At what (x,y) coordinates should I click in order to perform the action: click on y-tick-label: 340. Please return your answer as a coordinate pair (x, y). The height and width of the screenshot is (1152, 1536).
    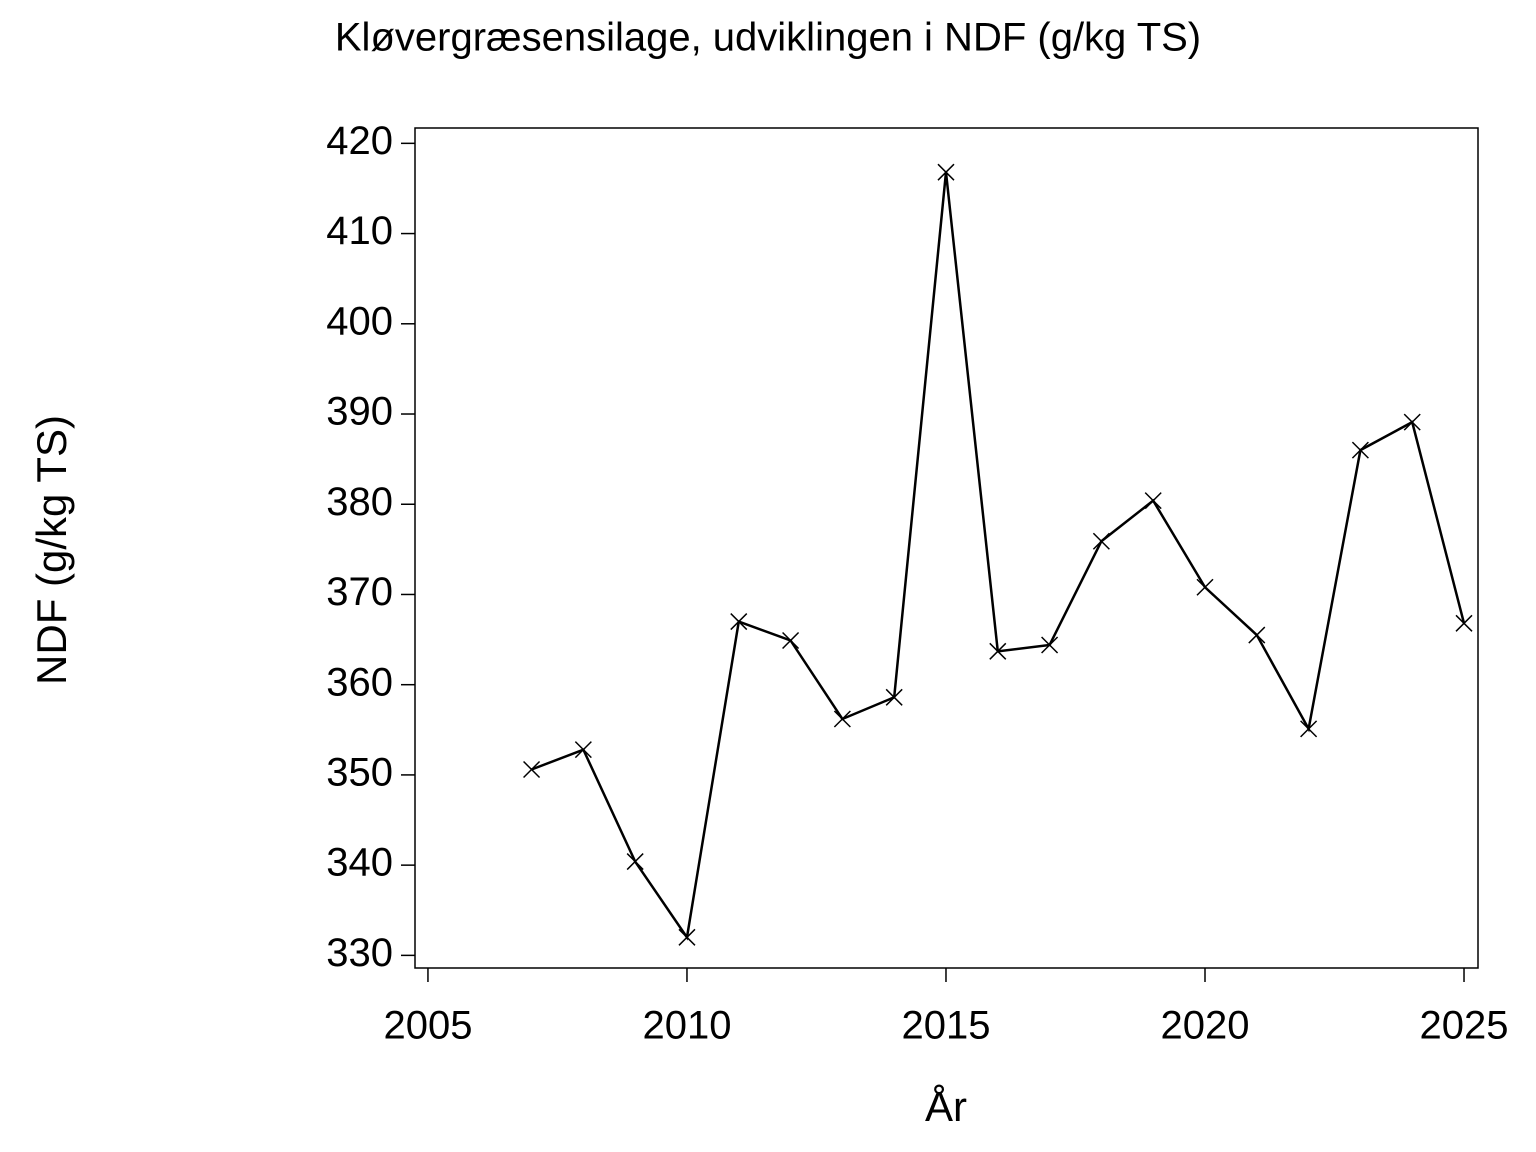
    Looking at the image, I should click on (359, 863).